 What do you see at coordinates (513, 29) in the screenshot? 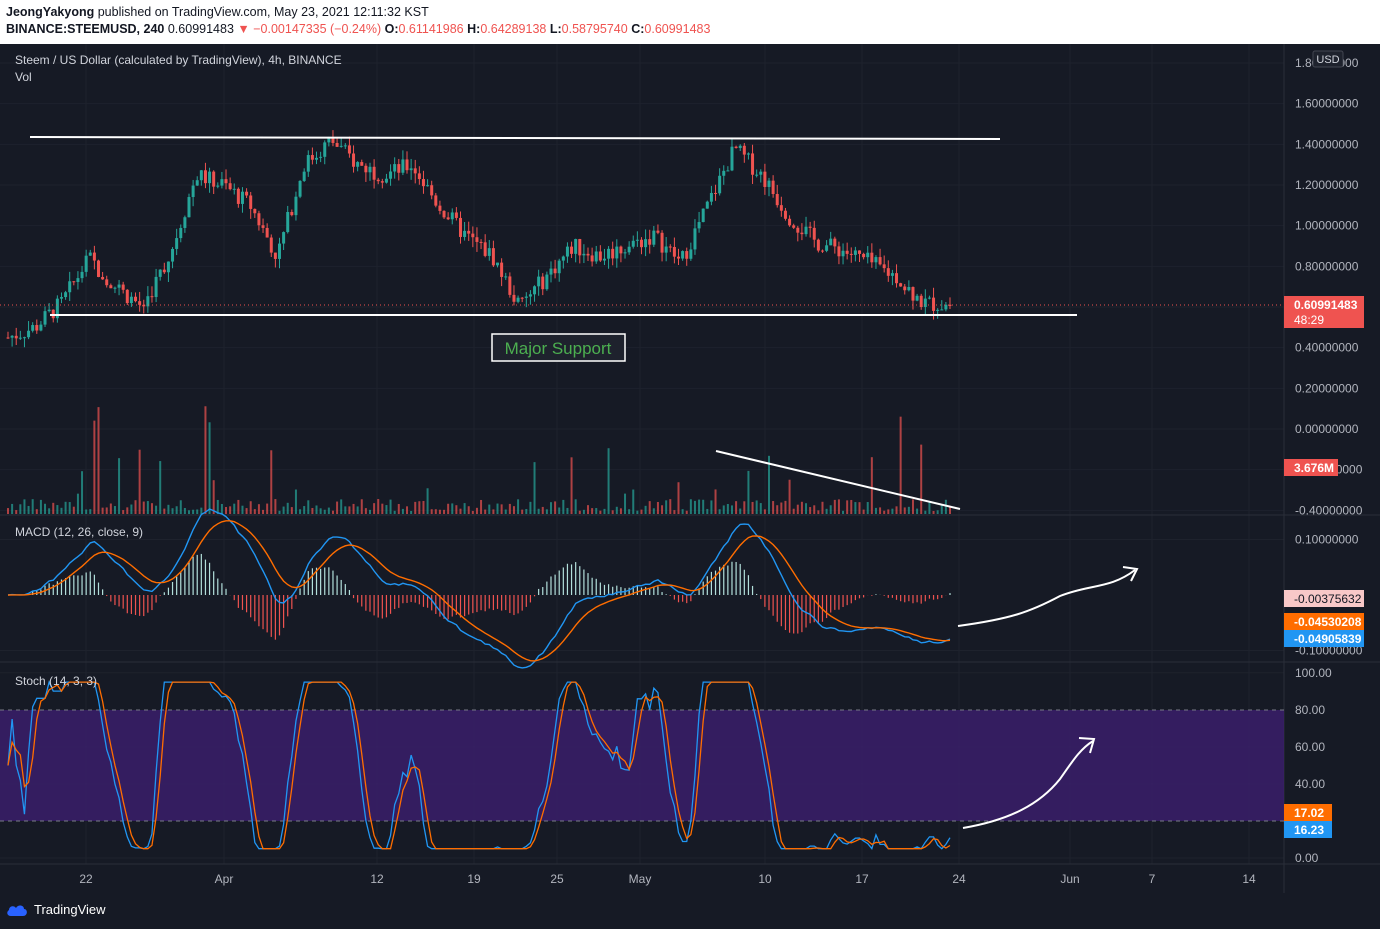
I see `high-value: 0.64289138` at bounding box center [513, 29].